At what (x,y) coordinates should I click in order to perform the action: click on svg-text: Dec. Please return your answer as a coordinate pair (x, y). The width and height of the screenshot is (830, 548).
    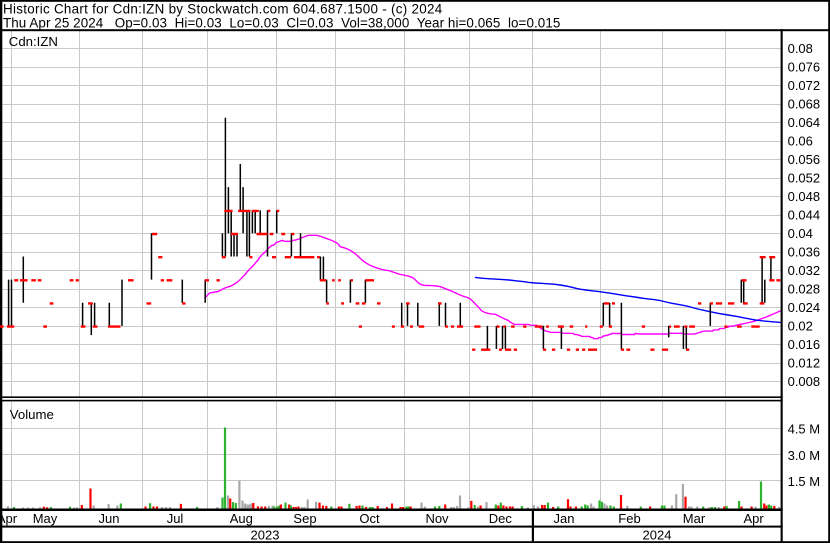
    Looking at the image, I should click on (501, 518).